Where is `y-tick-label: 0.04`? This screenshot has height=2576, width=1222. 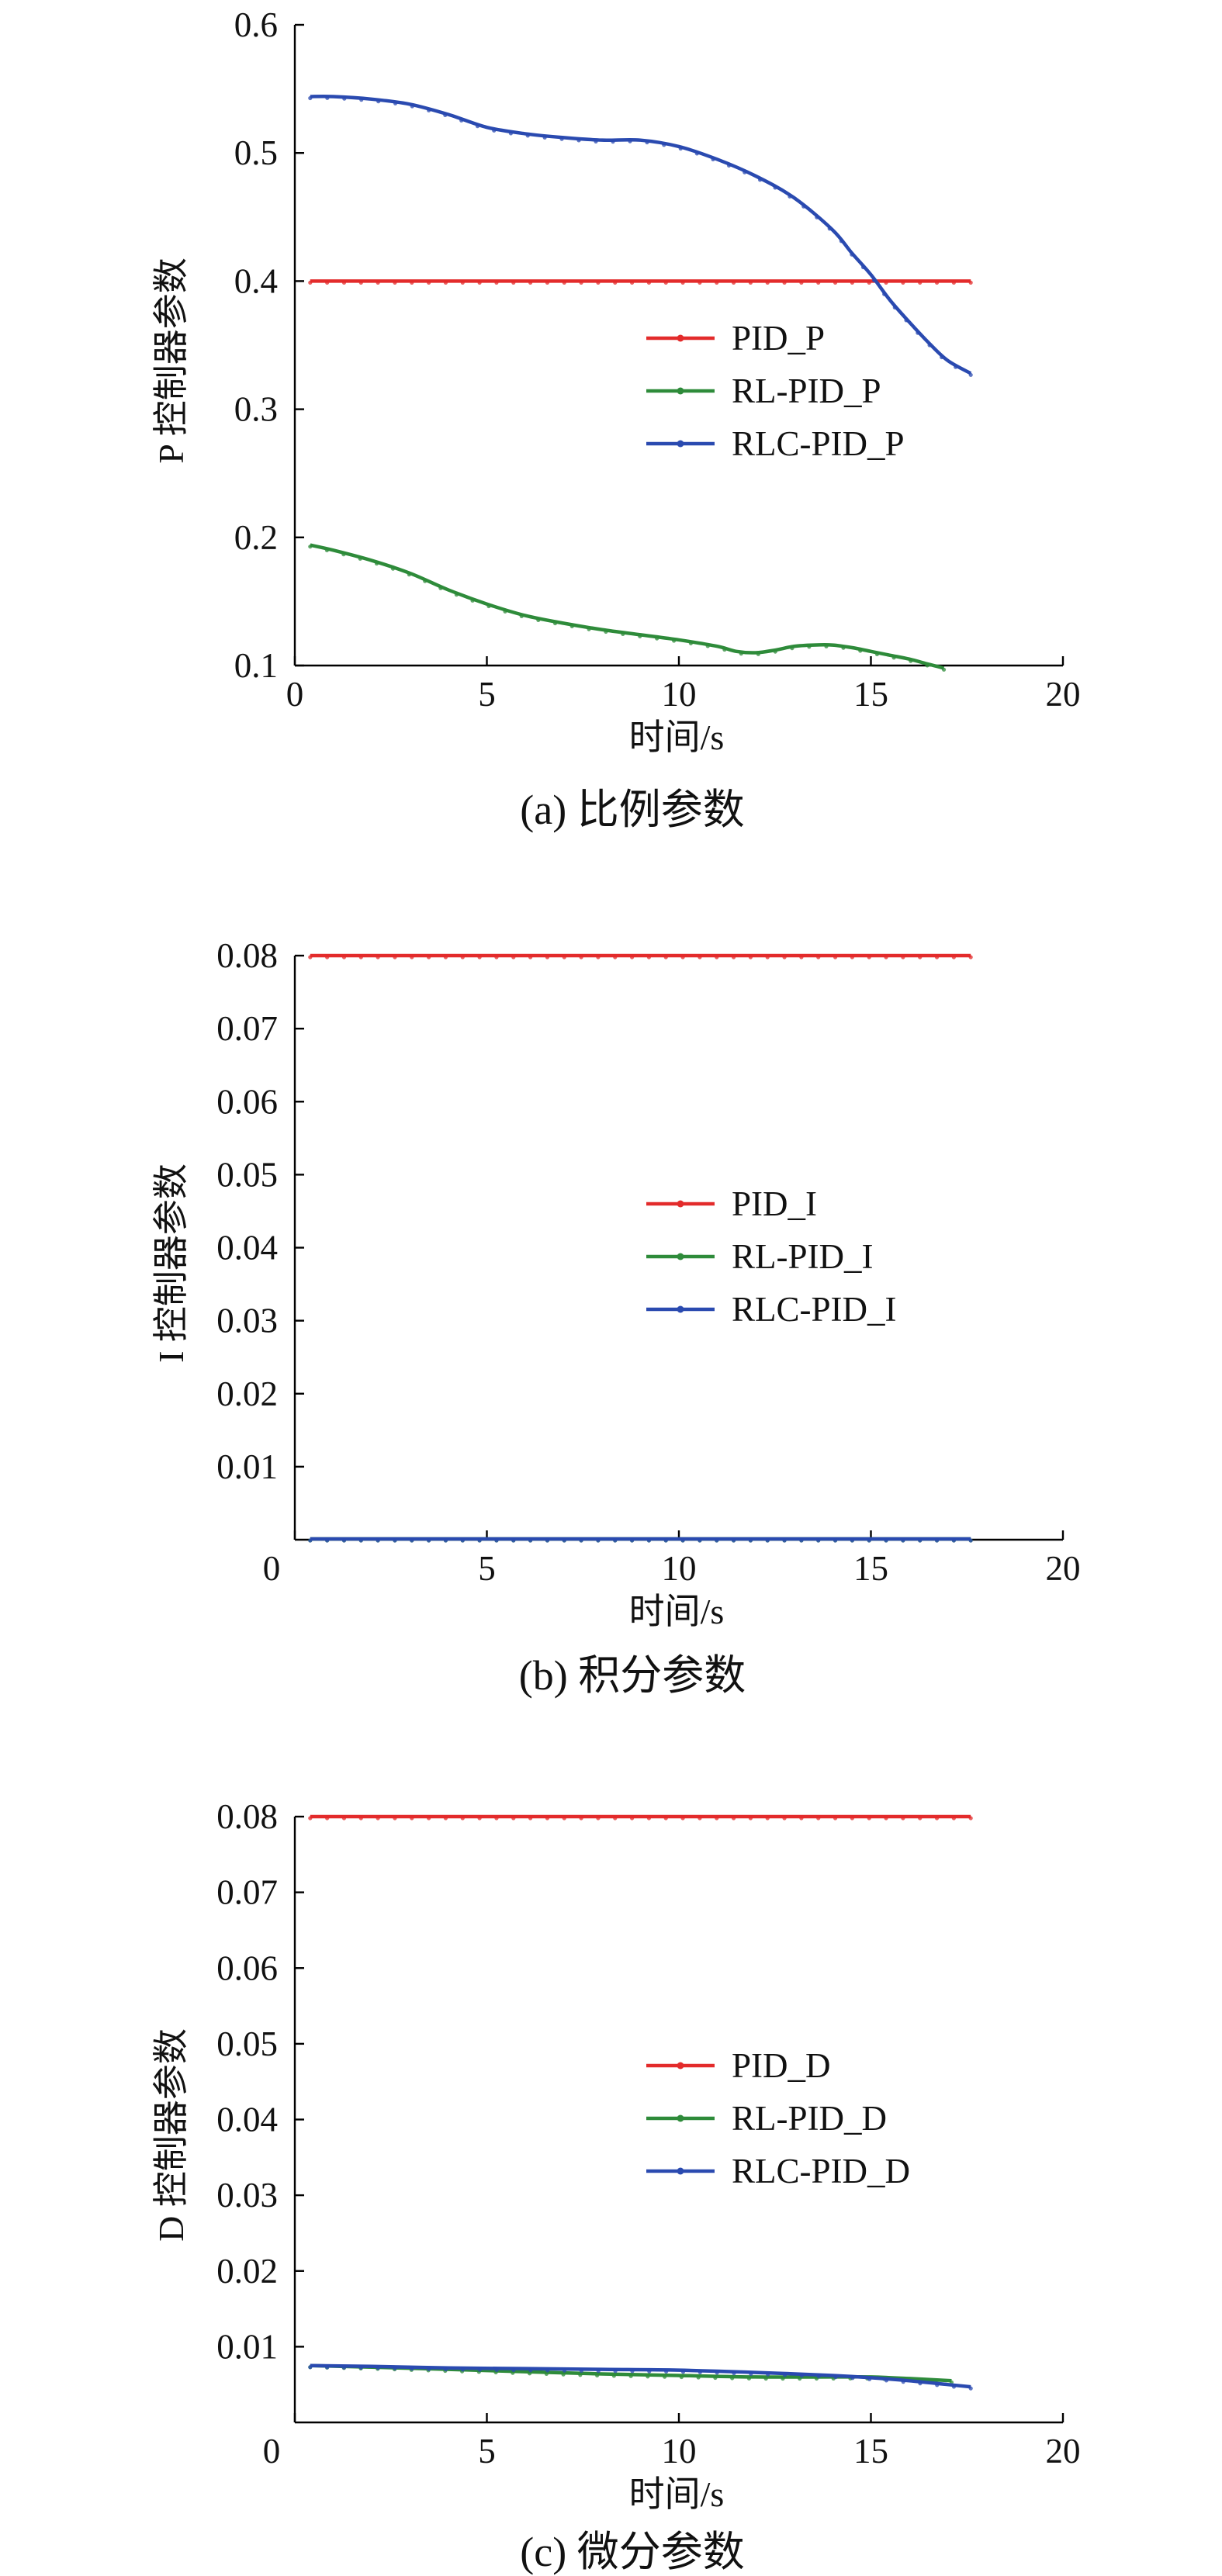 y-tick-label: 0.04 is located at coordinates (247, 1248).